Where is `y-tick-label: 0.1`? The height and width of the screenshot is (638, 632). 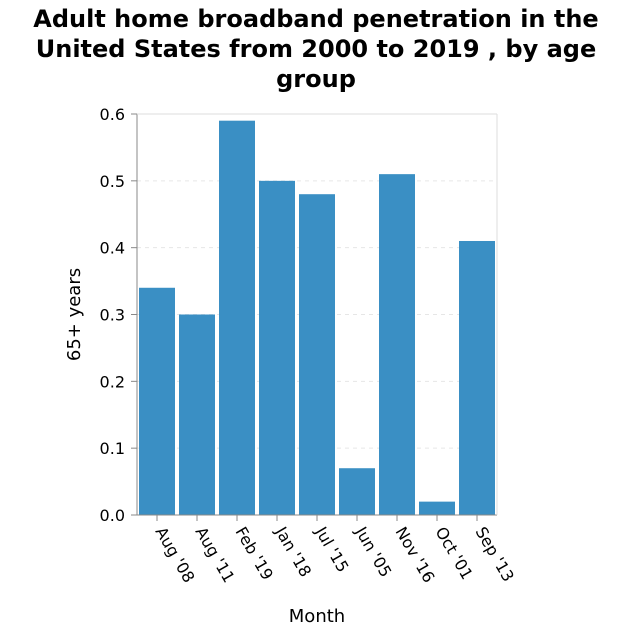 y-tick-label: 0.1 is located at coordinates (112, 448).